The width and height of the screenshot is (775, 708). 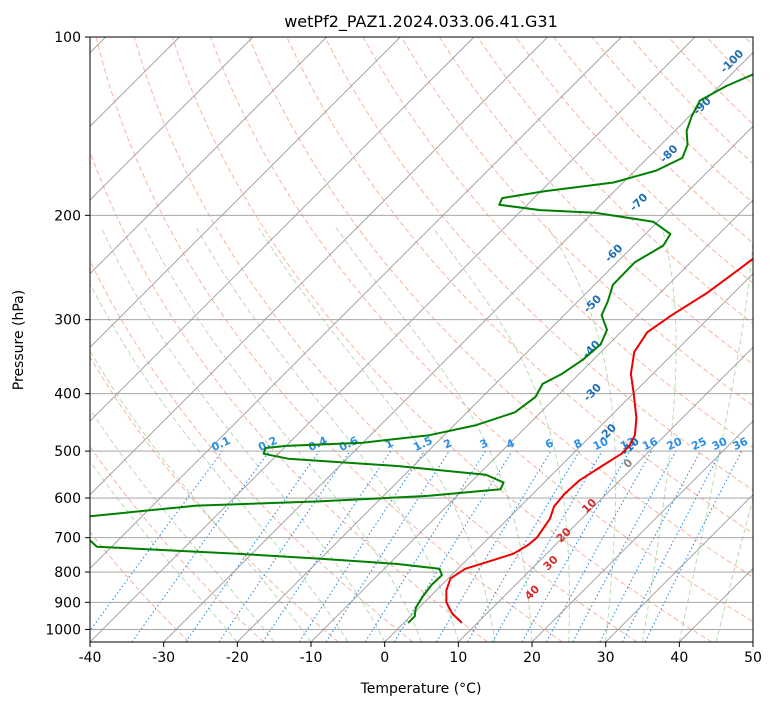 I want to click on x-tick-label: 30, so click(x=606, y=658).